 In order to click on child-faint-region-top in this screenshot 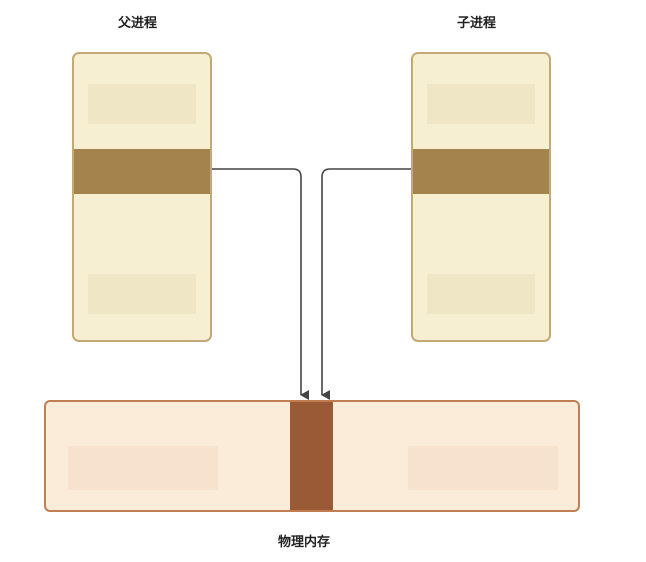, I will do `click(481, 104)`.